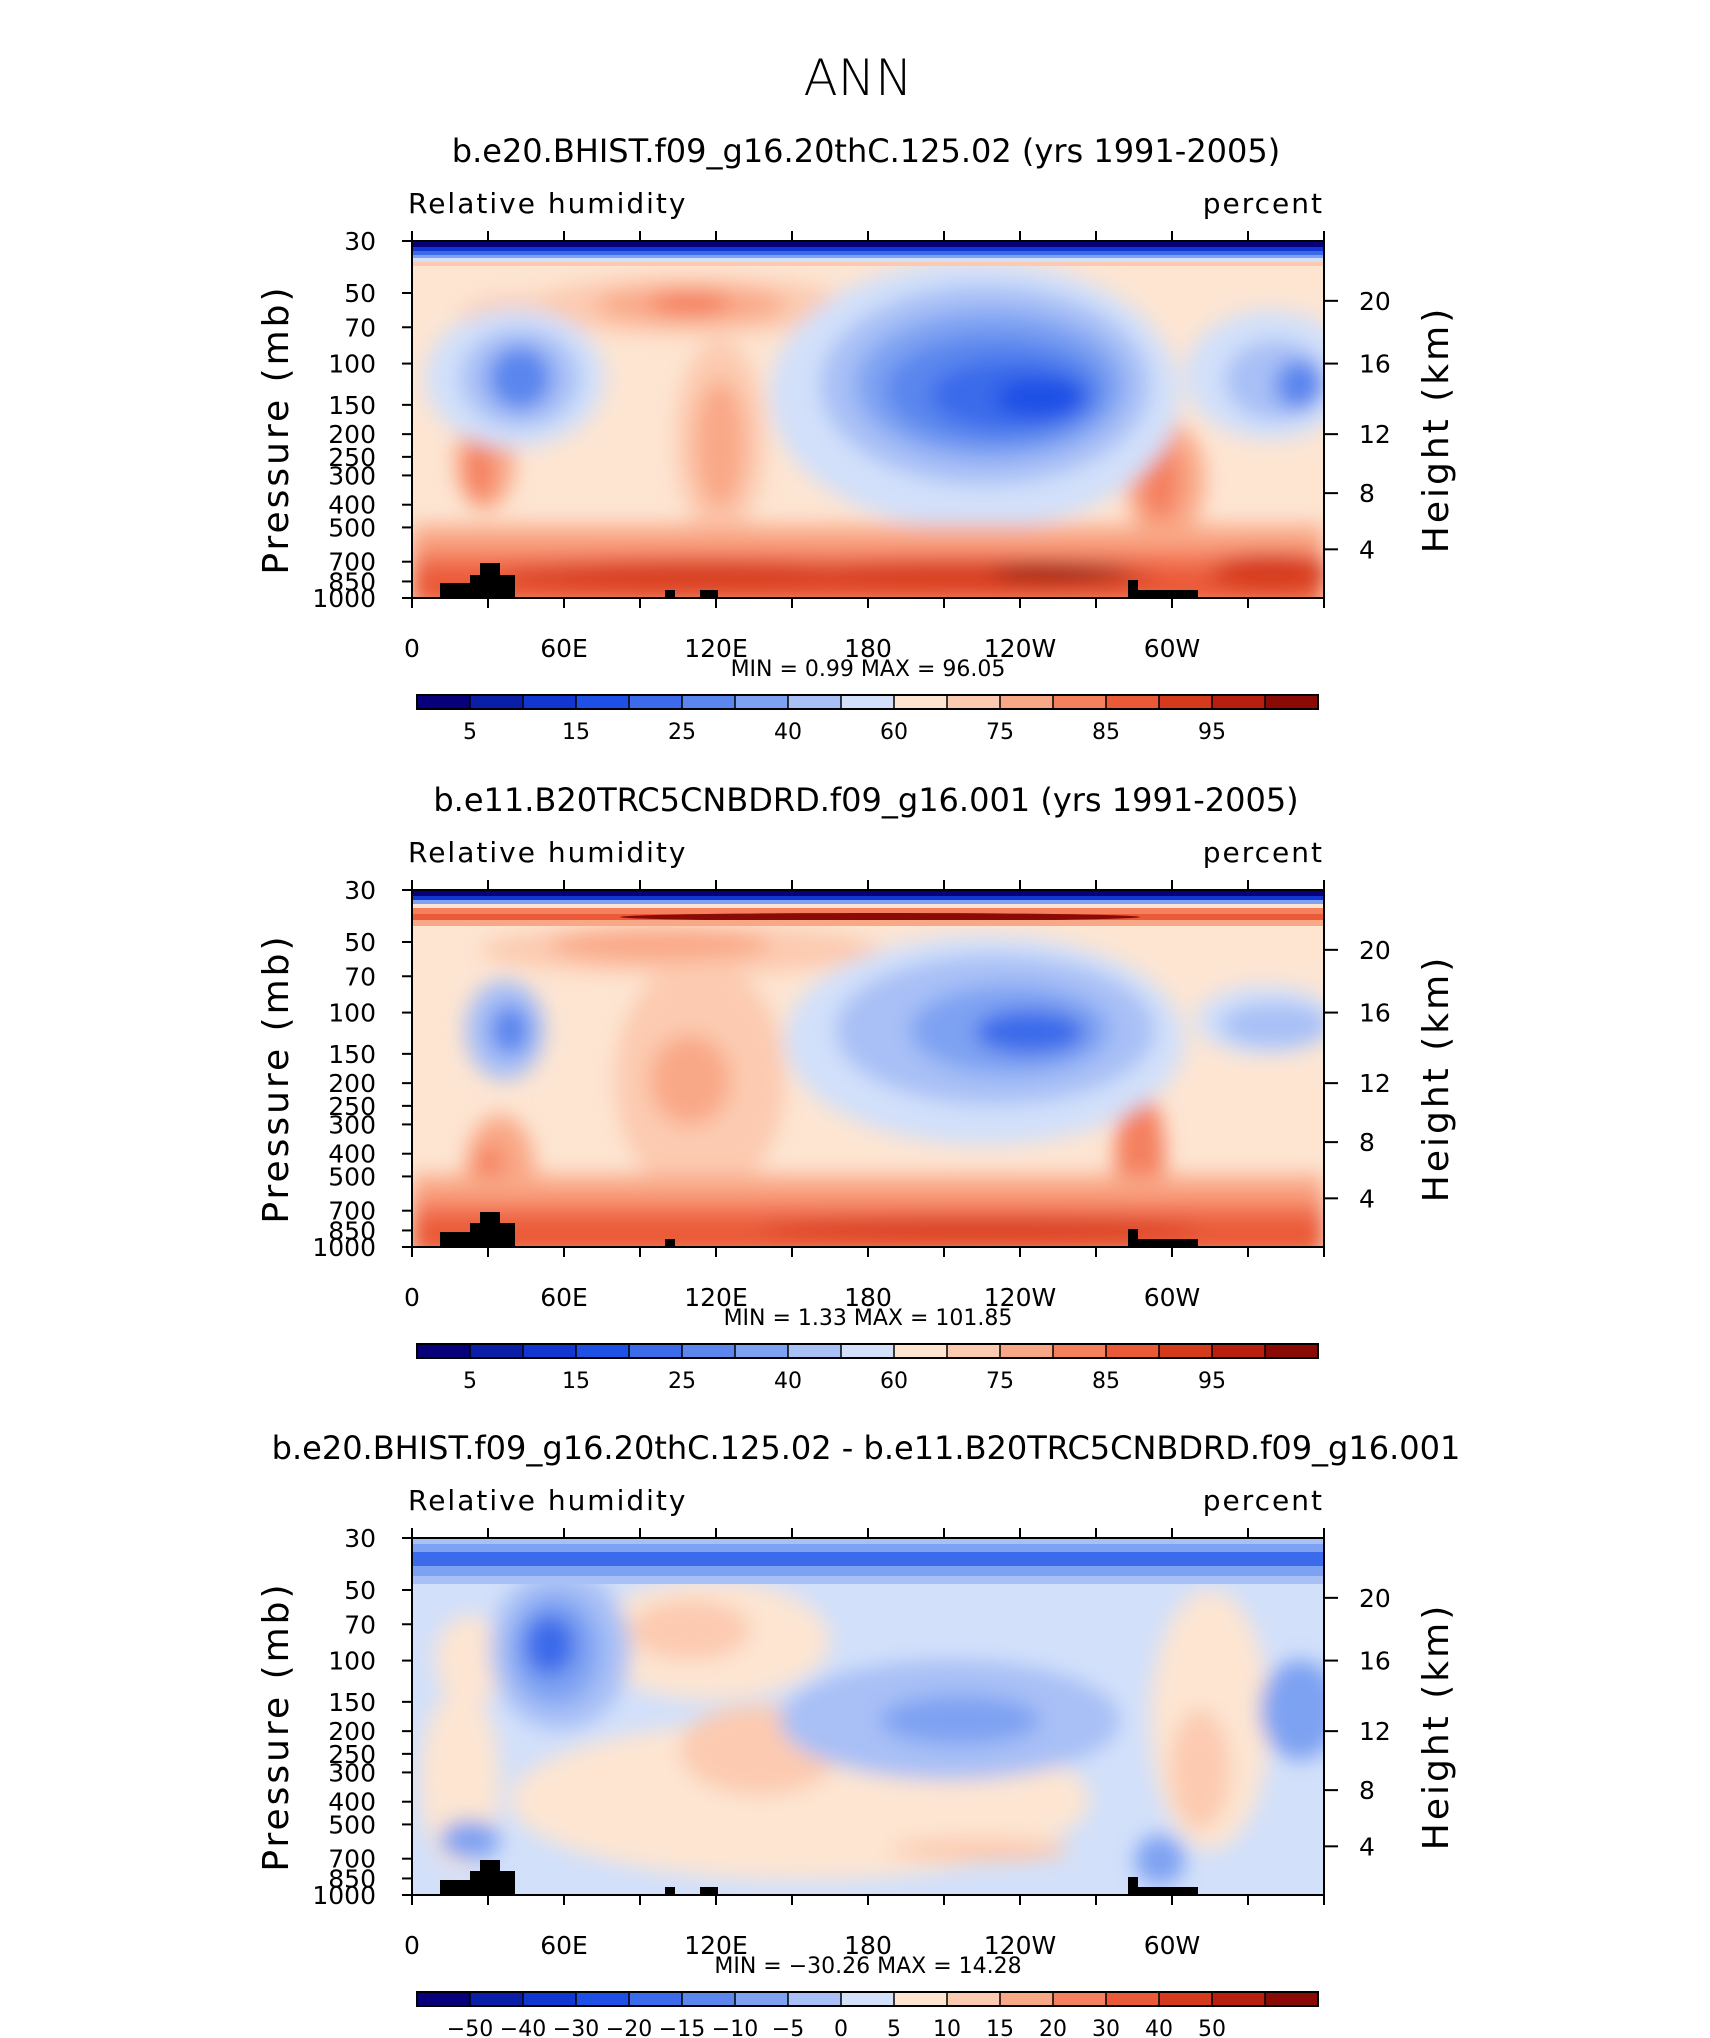  I want to click on y-tick-label: 700, so click(352, 562).